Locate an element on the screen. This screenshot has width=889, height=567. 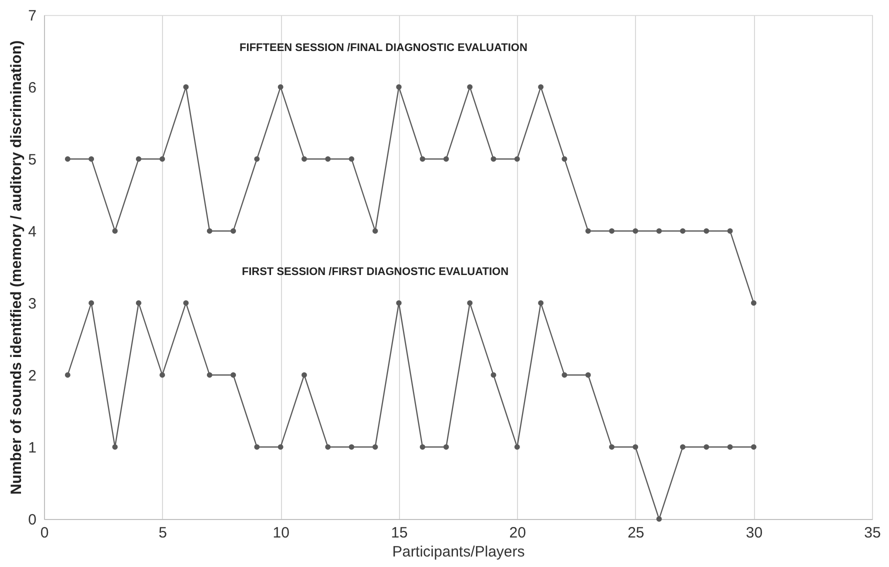
x-tick-label: 25 is located at coordinates (636, 533).